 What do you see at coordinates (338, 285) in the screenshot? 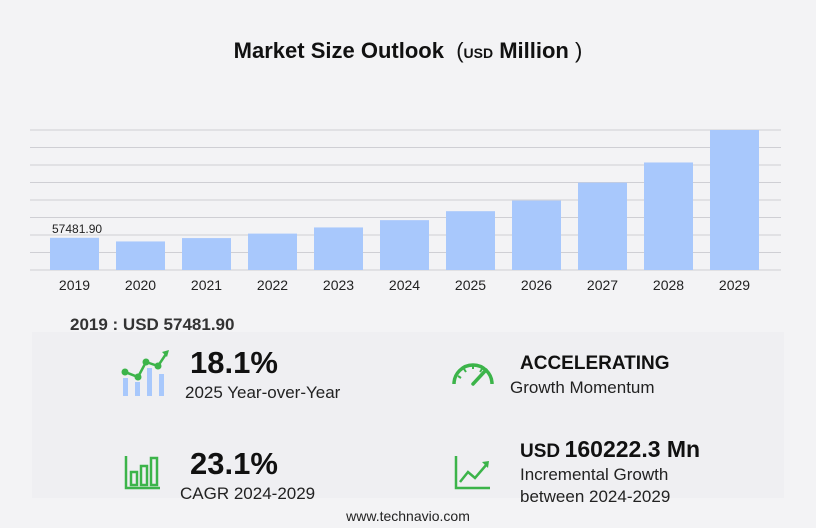
I see `x-tick-2023: 2023` at bounding box center [338, 285].